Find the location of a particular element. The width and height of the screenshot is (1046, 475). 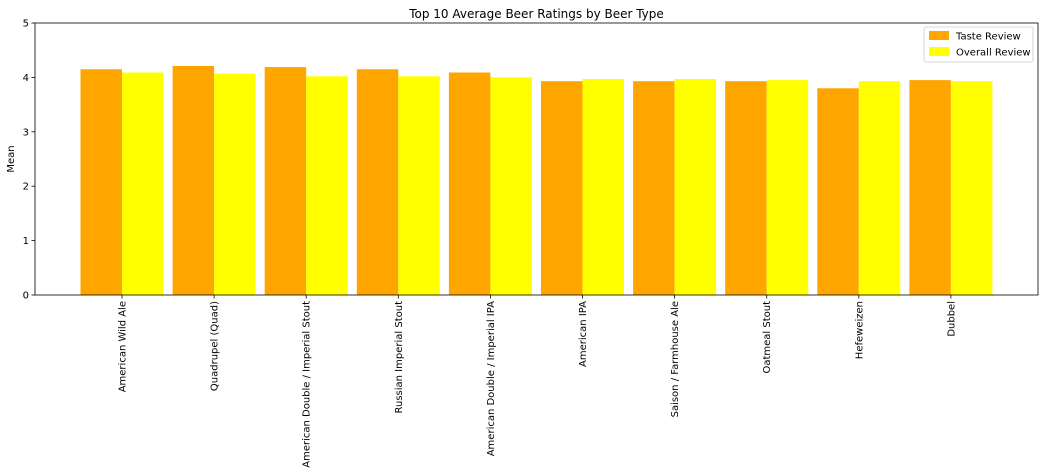

y-tick-label: 1 is located at coordinates (26, 241).